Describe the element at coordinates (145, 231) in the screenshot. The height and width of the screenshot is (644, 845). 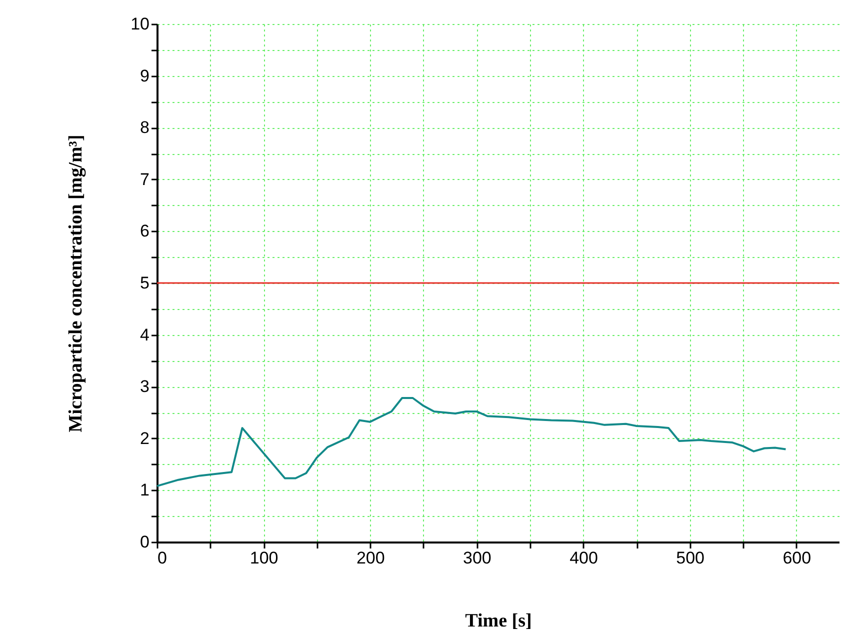
I see `y-tick-label: 6` at that location.